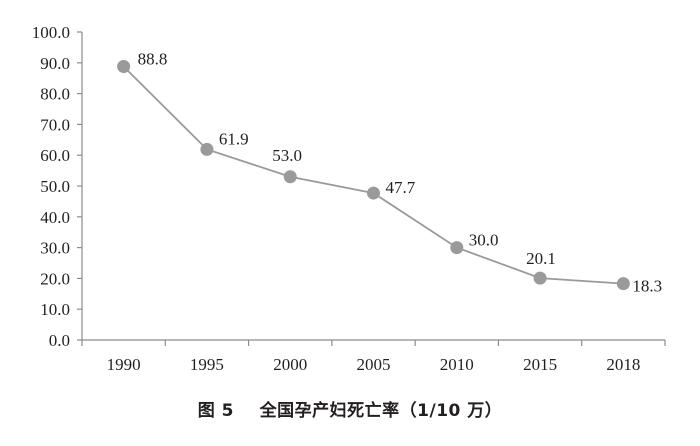 The height and width of the screenshot is (446, 700). I want to click on x-tick-label: 1995, so click(207, 364).